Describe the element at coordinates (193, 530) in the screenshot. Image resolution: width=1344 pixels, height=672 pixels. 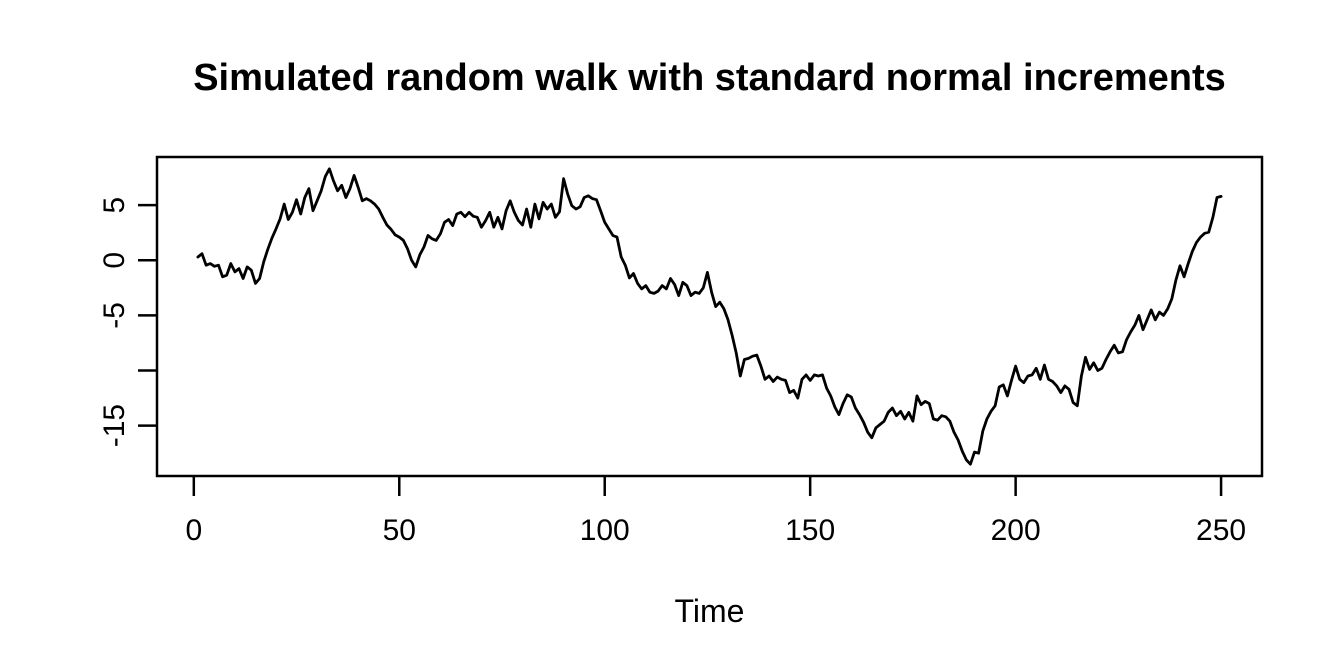
I see `x-tick-label: 0` at that location.